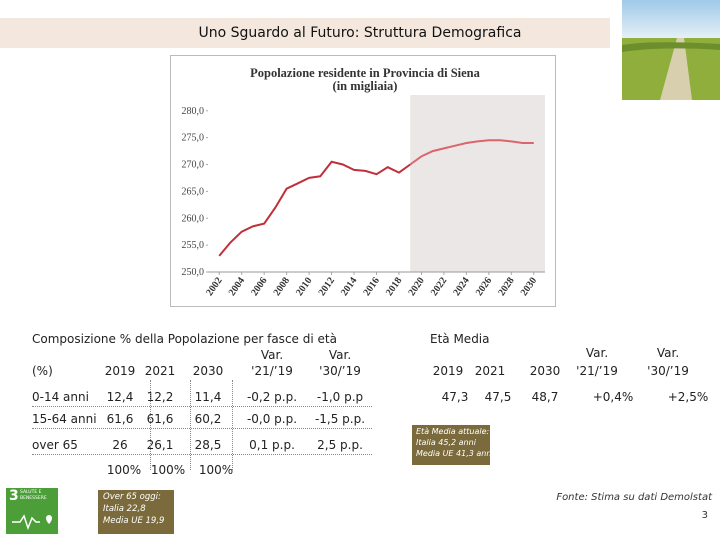 The width and height of the screenshot is (720, 540). I want to click on badge-number: 3, so click(14, 496).